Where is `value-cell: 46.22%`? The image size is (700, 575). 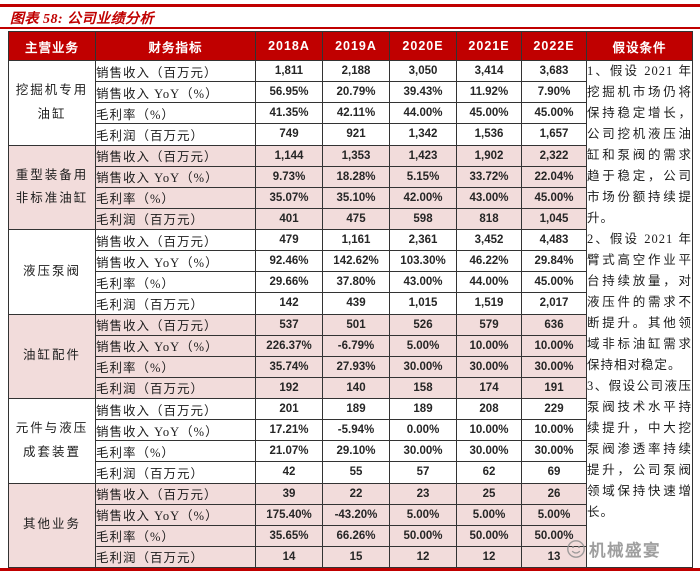 value-cell: 46.22% is located at coordinates (489, 261).